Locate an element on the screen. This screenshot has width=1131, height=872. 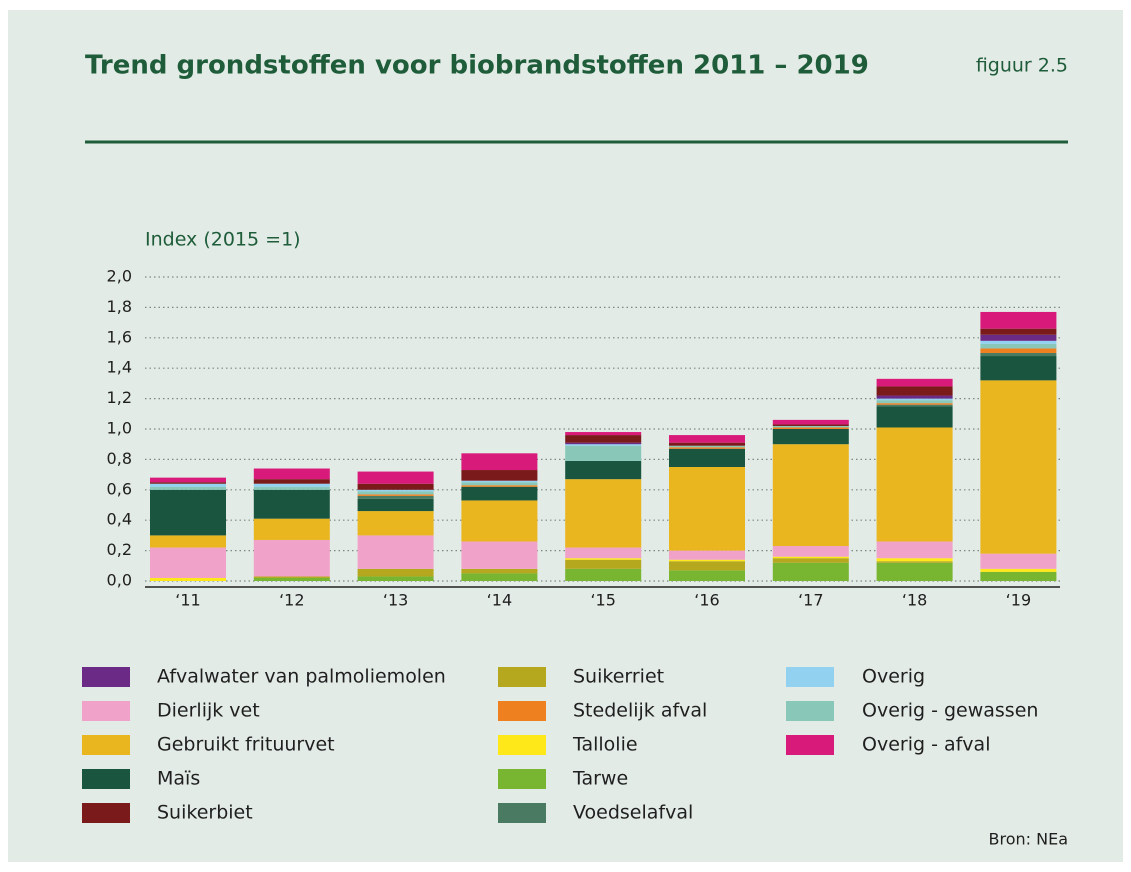
x-tick-label: ‘13 is located at coordinates (395, 600).